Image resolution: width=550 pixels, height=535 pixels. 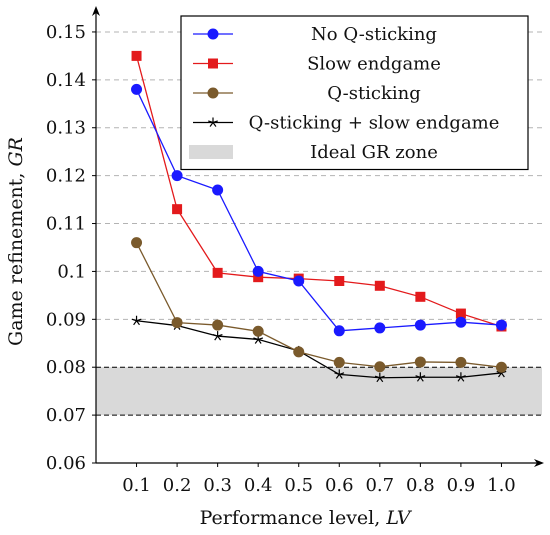 I want to click on x-tick-label-7: 0.8, so click(x=420, y=485).